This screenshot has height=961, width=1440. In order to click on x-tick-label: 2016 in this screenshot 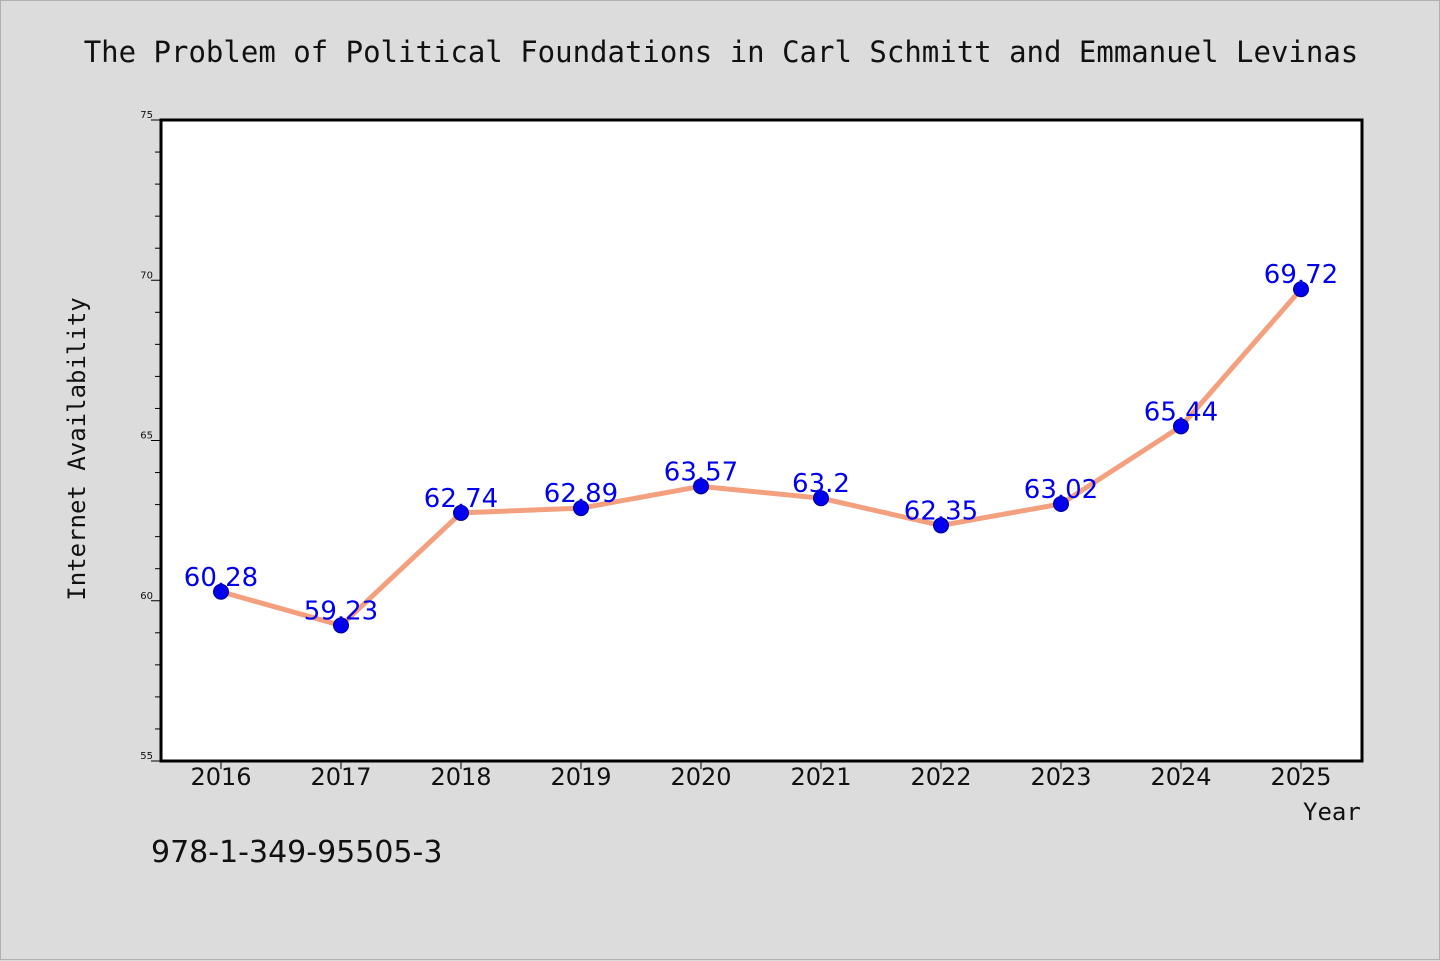, I will do `click(220, 777)`.